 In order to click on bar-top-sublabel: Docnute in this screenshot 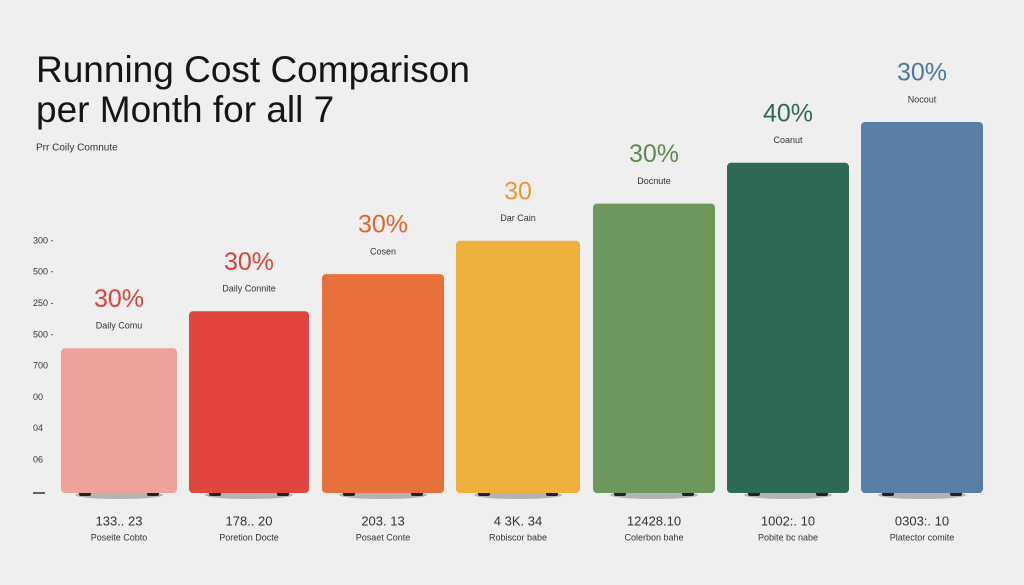, I will do `click(654, 181)`.